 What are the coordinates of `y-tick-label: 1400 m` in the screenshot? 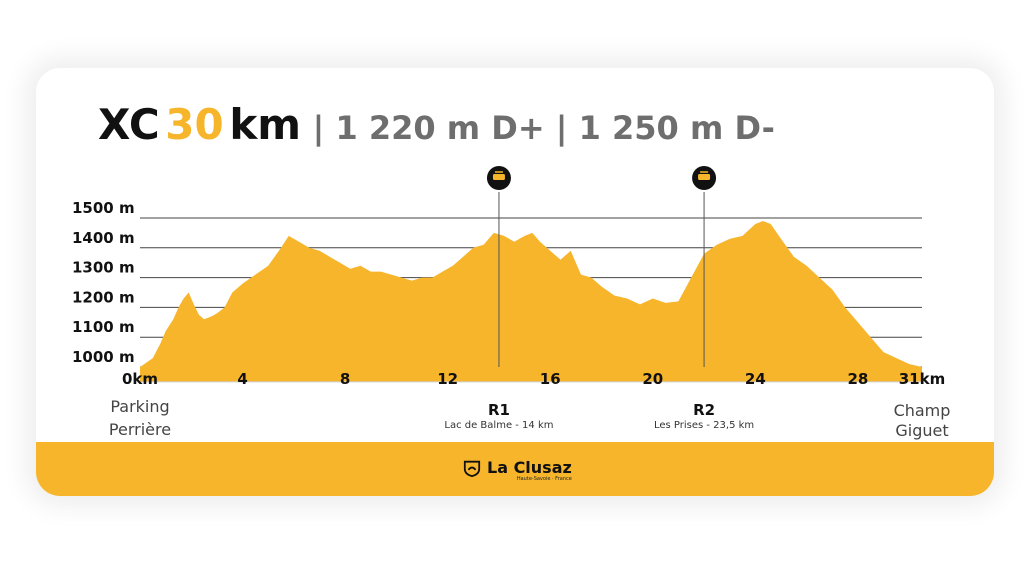 It's located at (103, 238).